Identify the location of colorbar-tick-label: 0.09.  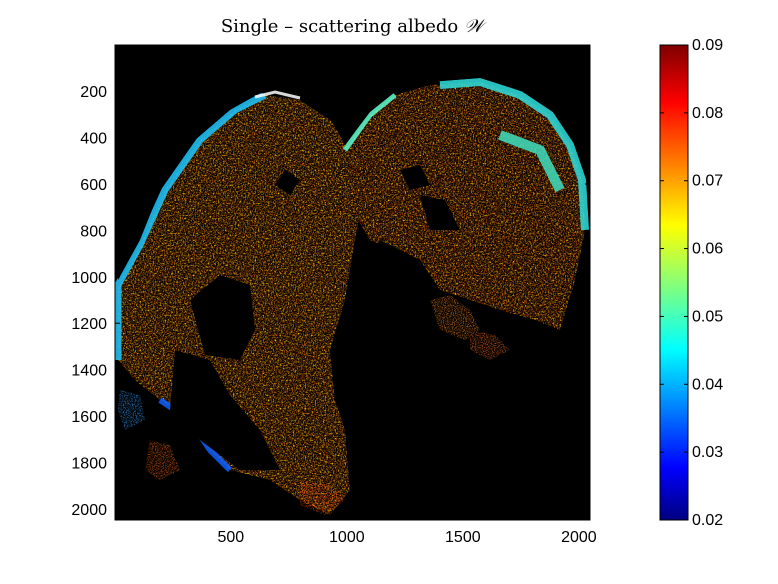
(707, 45).